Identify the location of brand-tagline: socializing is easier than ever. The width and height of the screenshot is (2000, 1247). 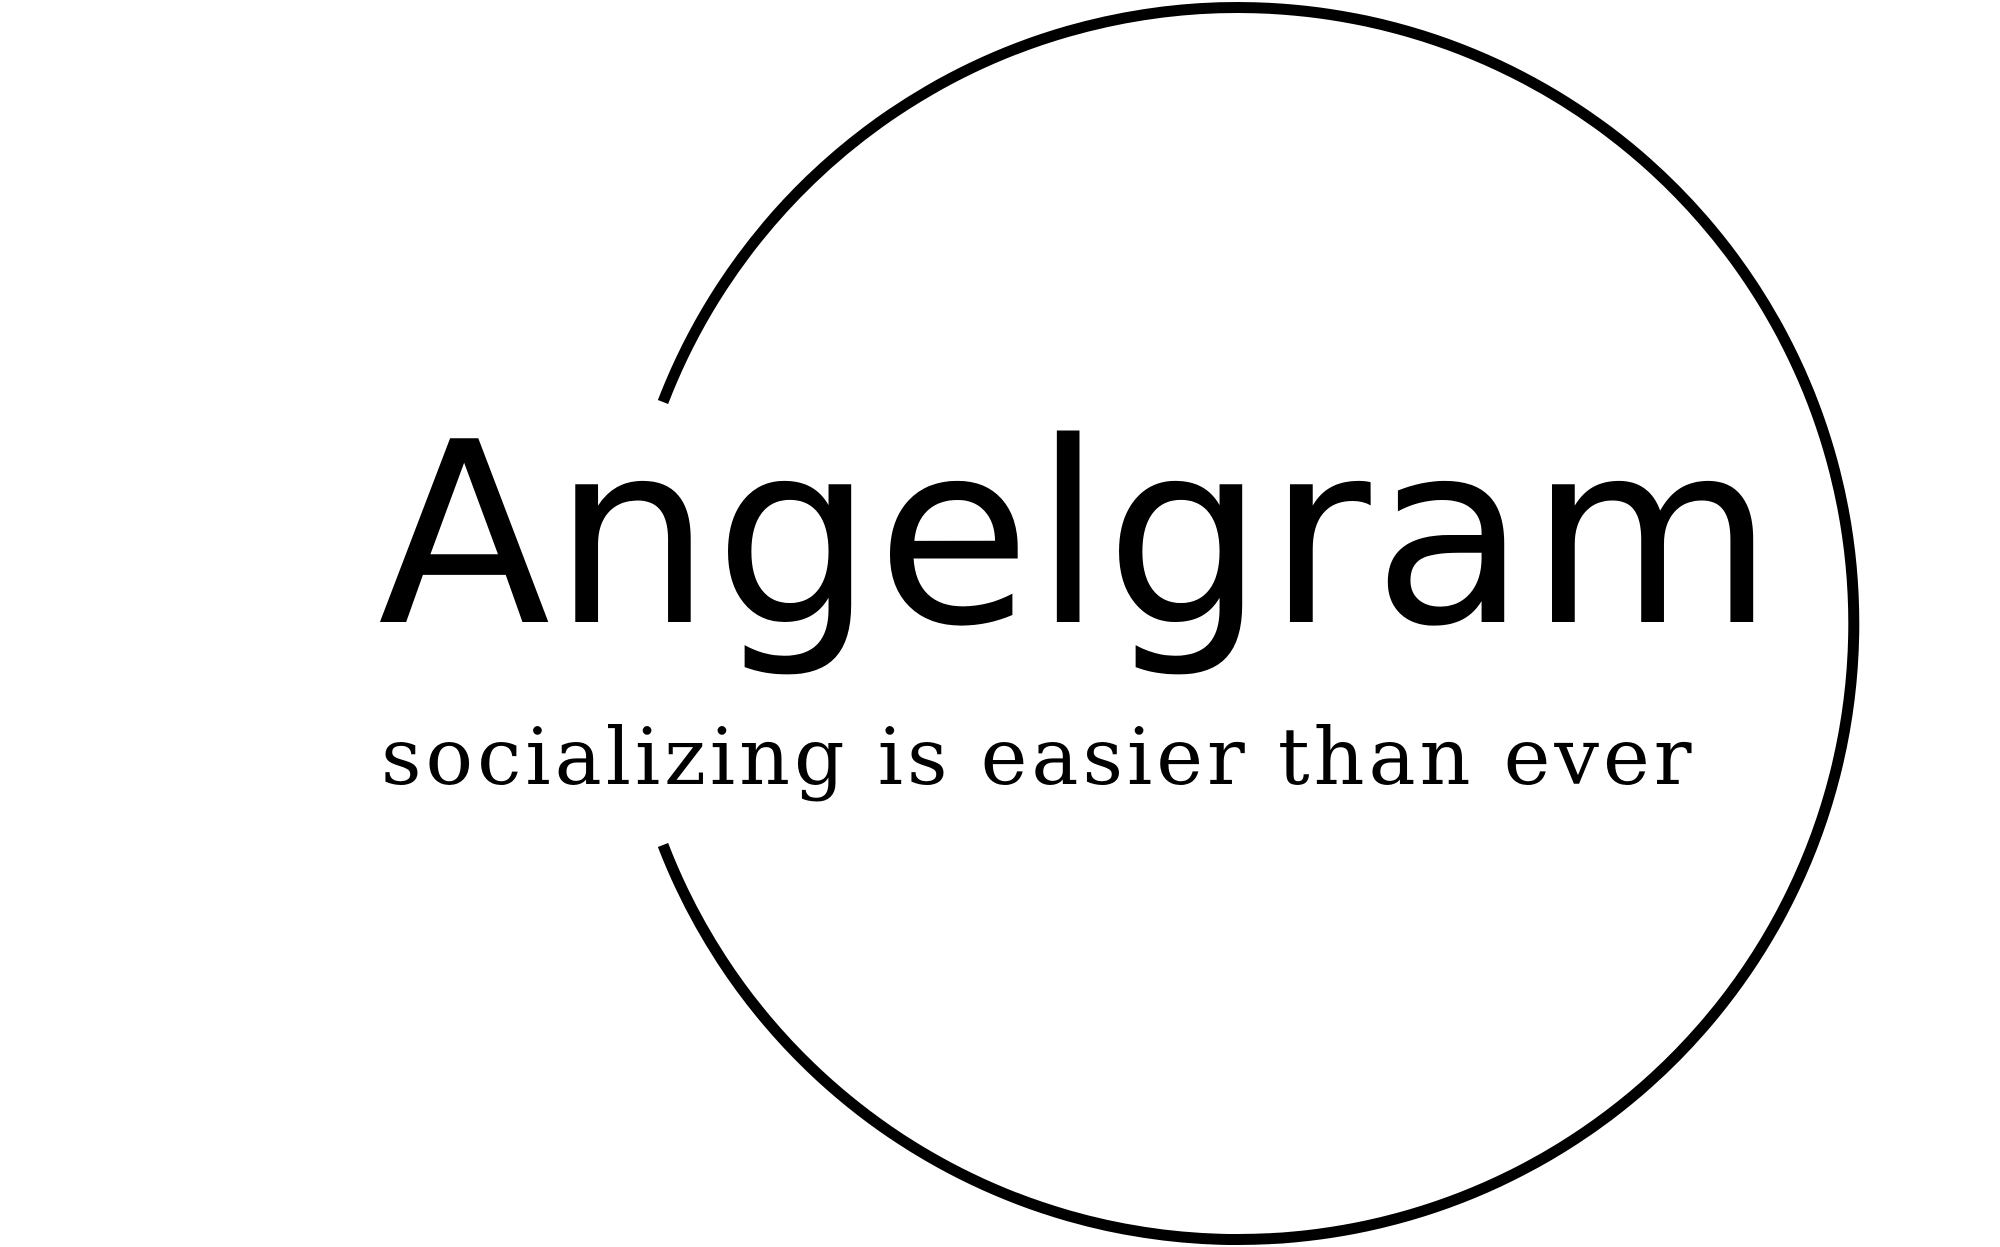
(1038, 757).